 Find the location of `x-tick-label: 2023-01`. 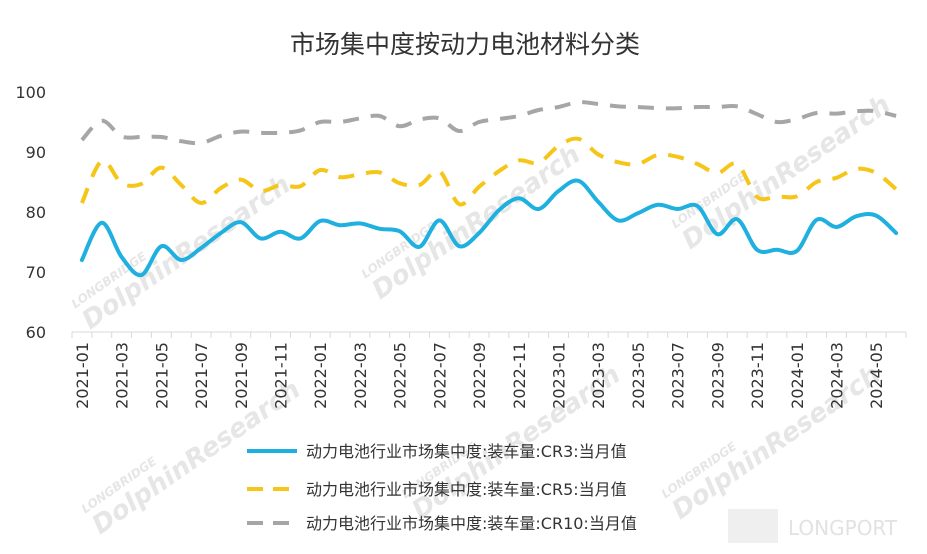

x-tick-label: 2023-01 is located at coordinates (559, 375).